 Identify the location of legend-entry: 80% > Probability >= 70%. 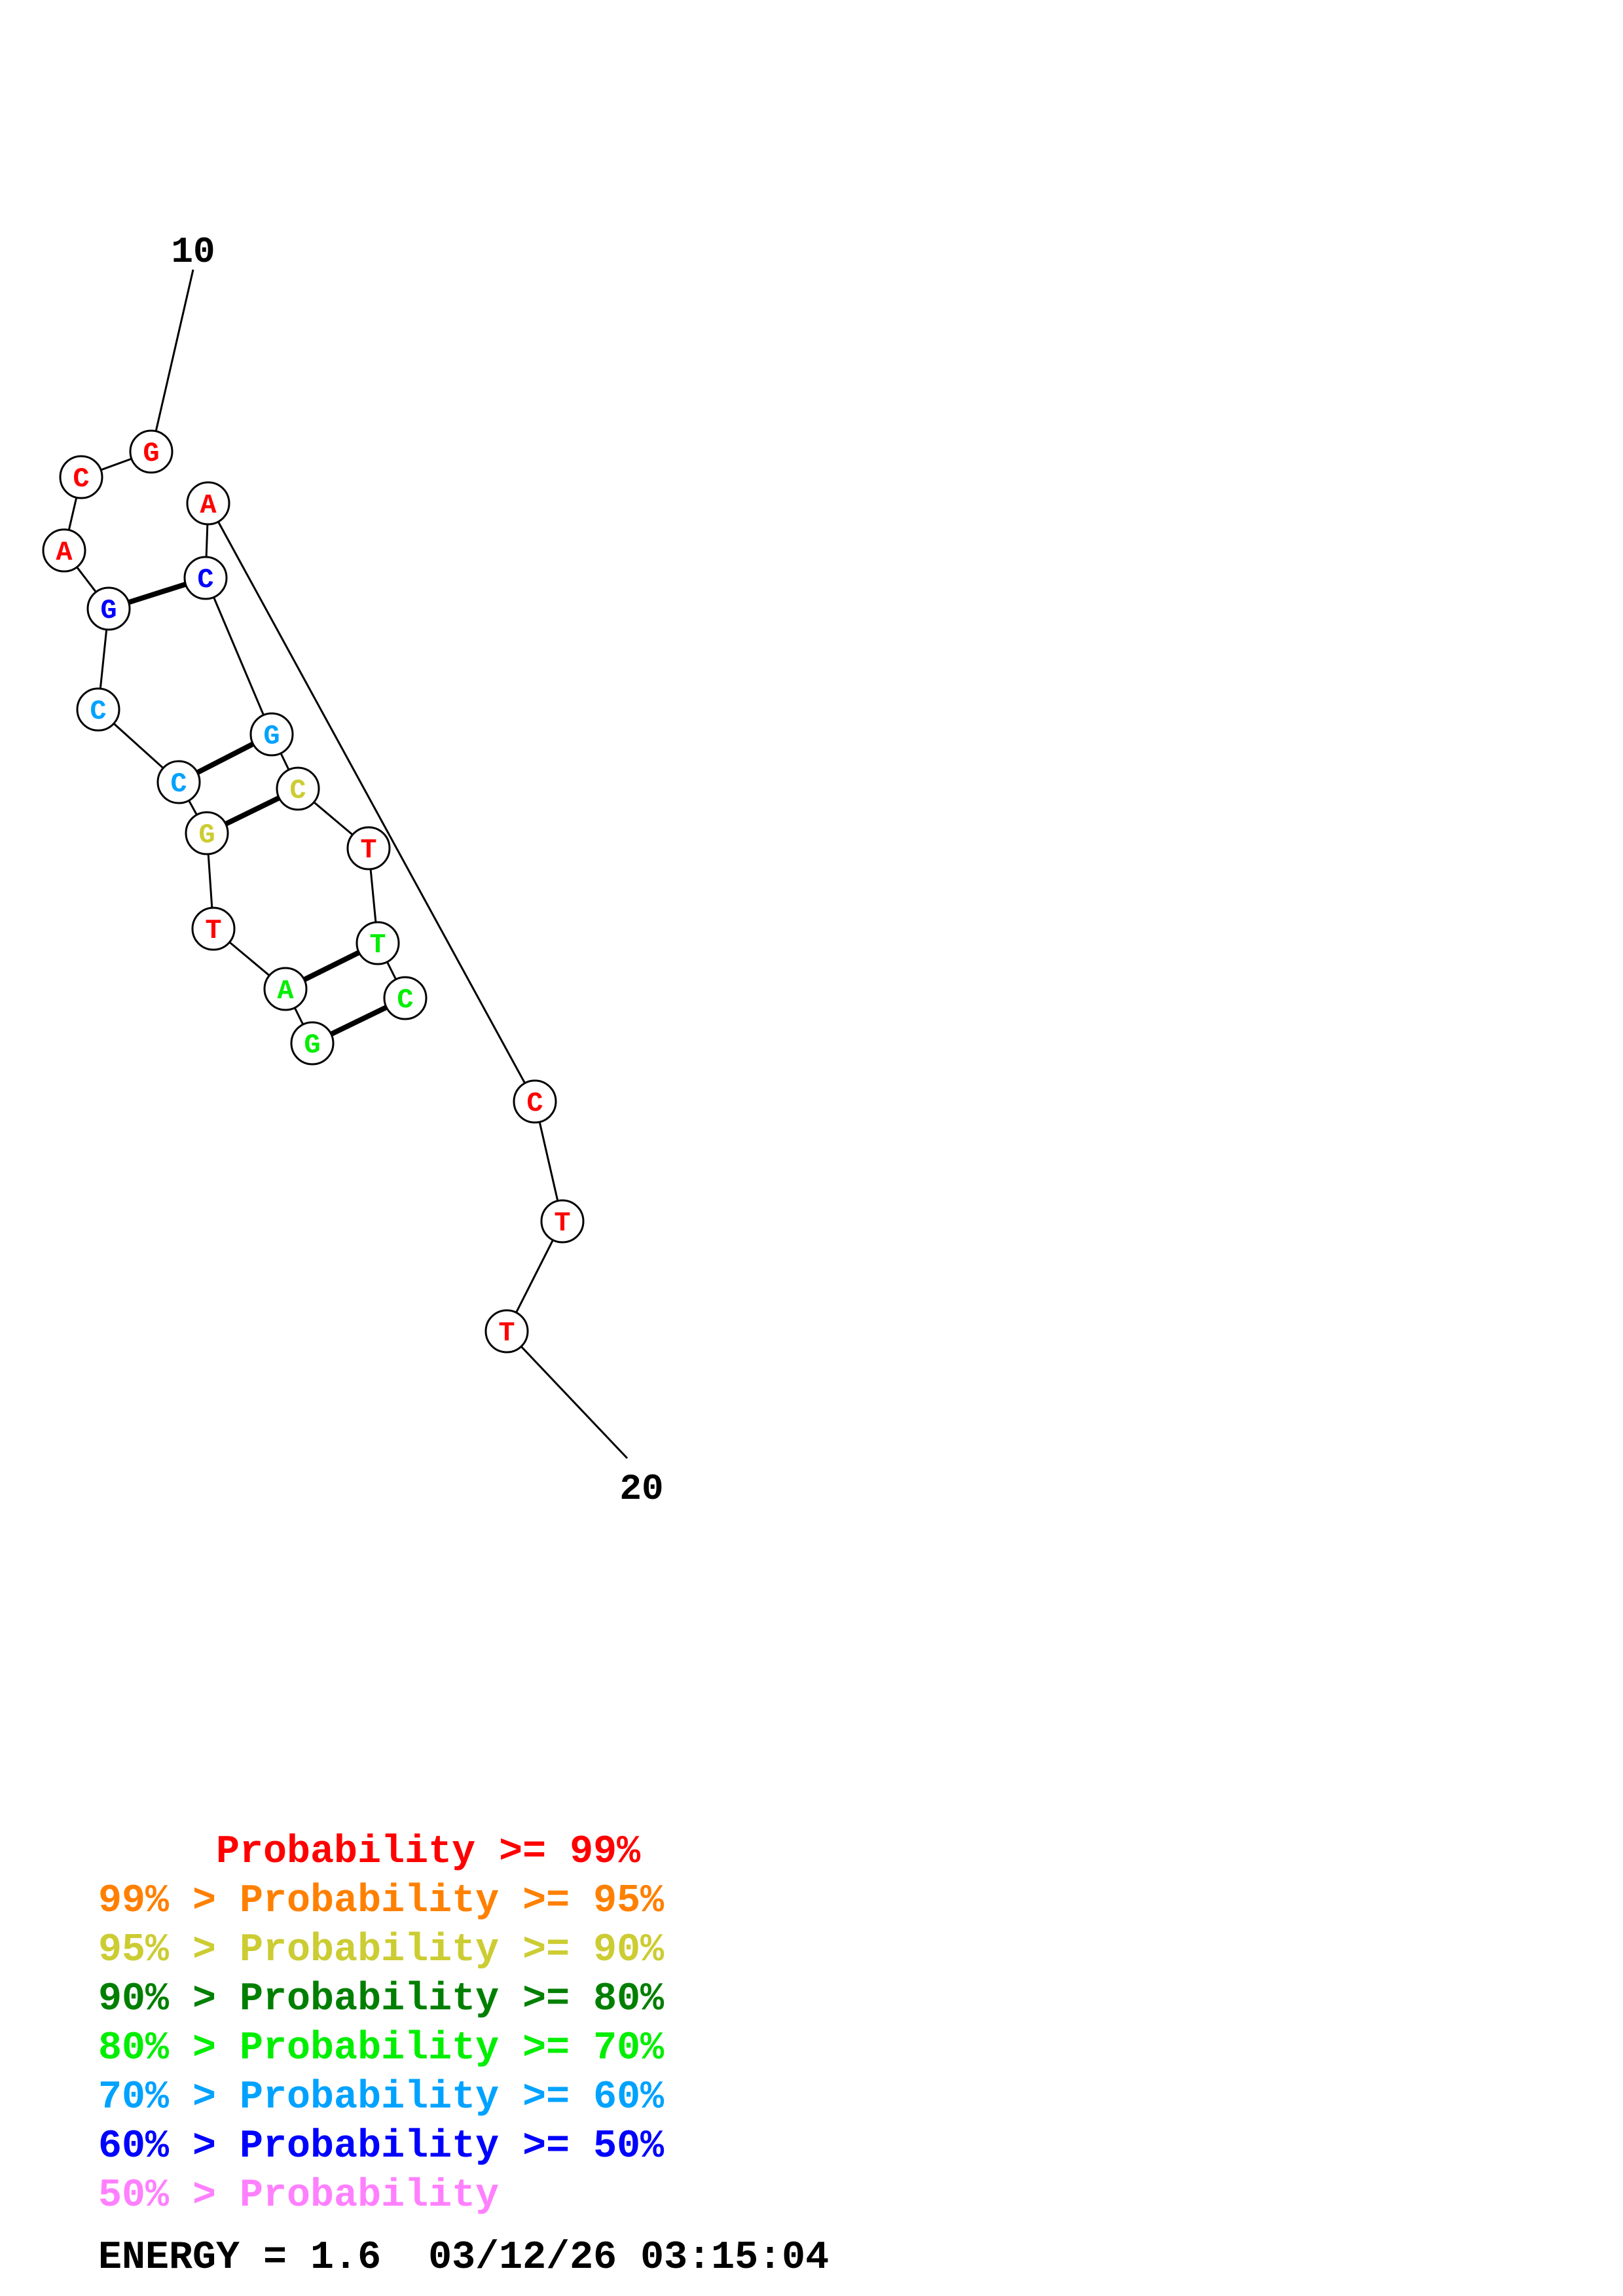
(381, 2048).